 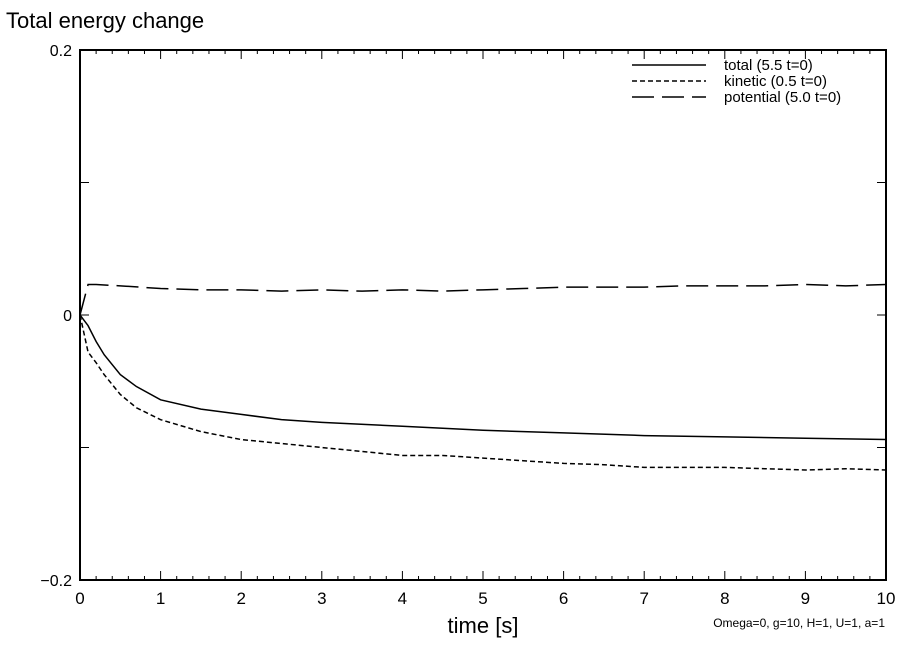 I want to click on x-tick-label: 5, so click(x=482, y=598).